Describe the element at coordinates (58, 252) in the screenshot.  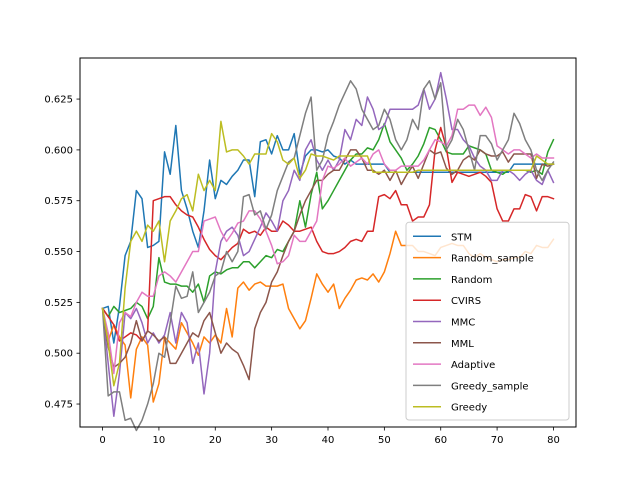
I see `y-tick-label: 0.550` at that location.